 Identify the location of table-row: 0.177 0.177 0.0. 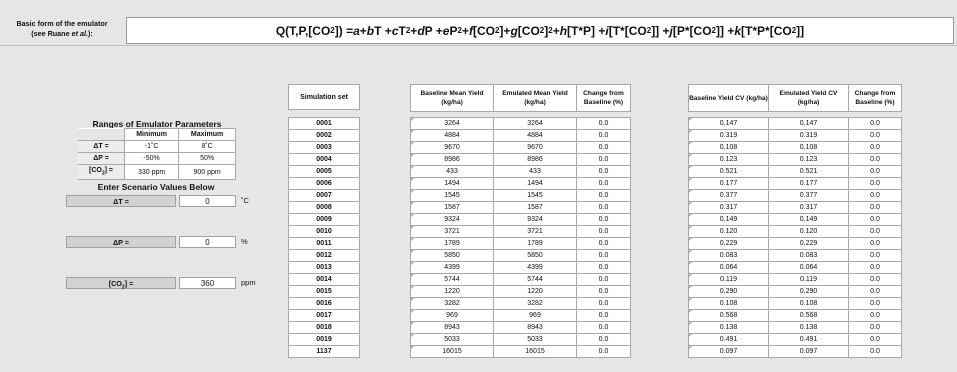
(795, 183).